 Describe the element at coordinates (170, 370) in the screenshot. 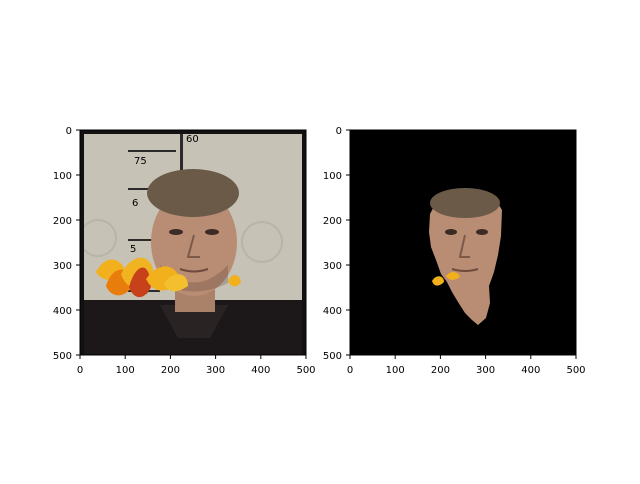

I see `left-x-tick-label-200: 200` at that location.